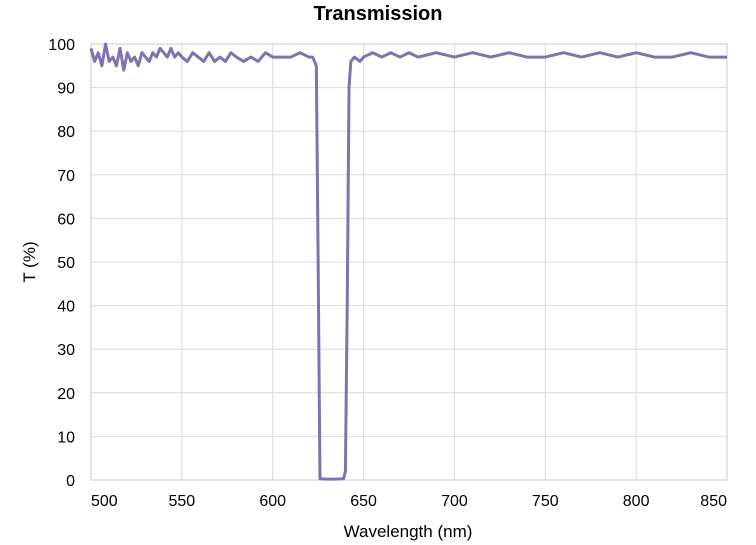 This screenshot has height=545, width=756. I want to click on y-tick-label: 0, so click(70, 481).